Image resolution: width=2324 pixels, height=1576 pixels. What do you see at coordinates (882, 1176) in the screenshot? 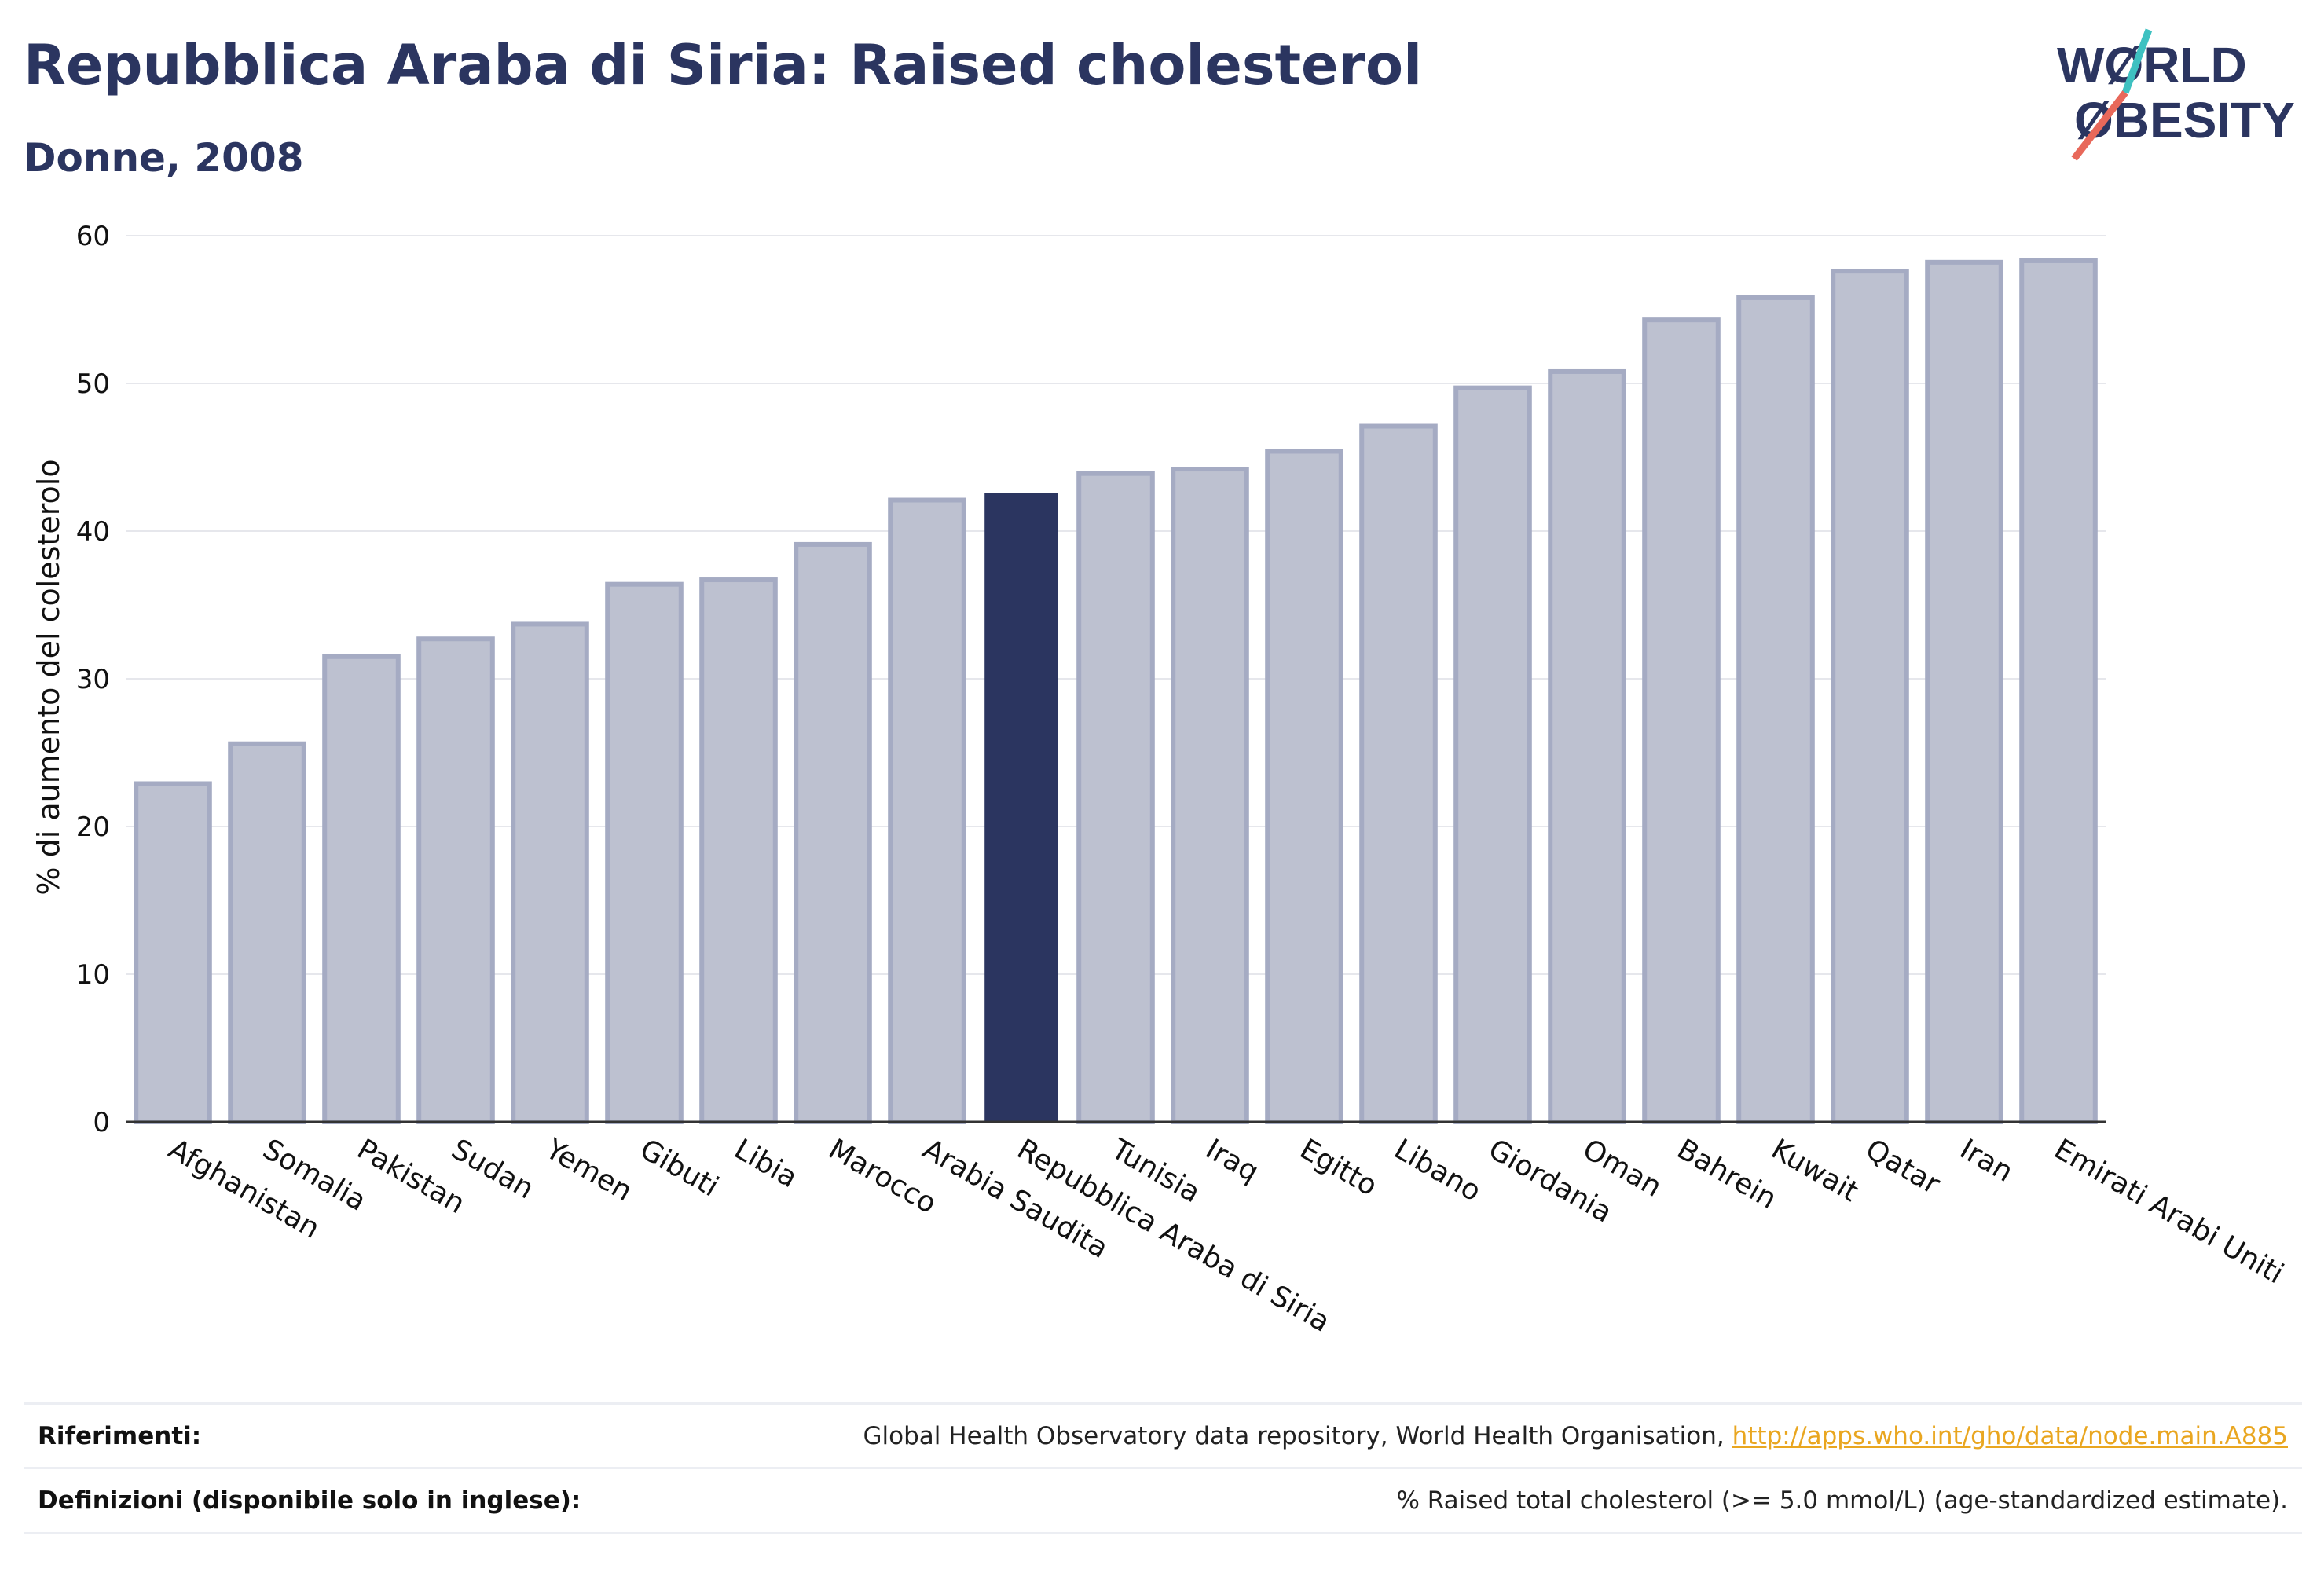
I see `x-tick-label: Marocco` at bounding box center [882, 1176].